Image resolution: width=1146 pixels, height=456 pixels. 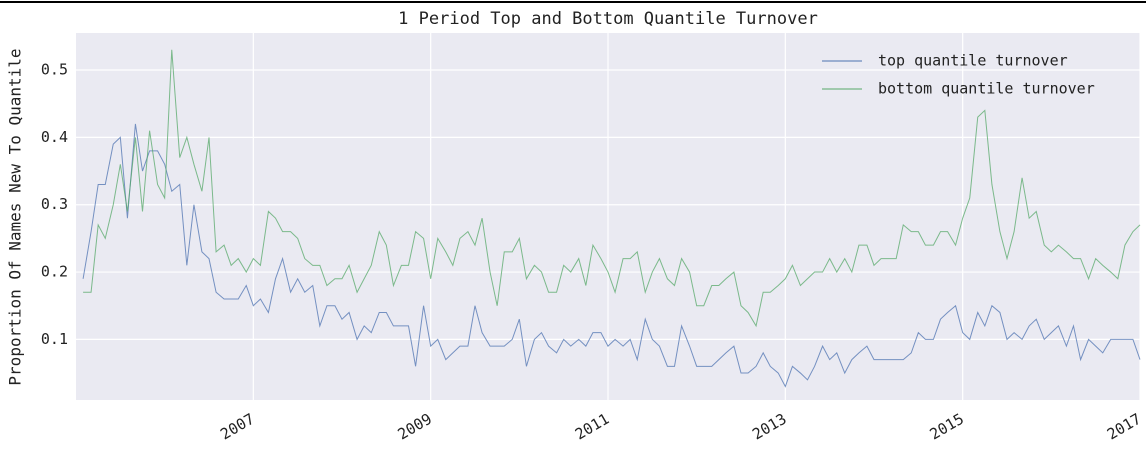 What do you see at coordinates (54, 70) in the screenshot?
I see `y-tick-label: 0.5` at bounding box center [54, 70].